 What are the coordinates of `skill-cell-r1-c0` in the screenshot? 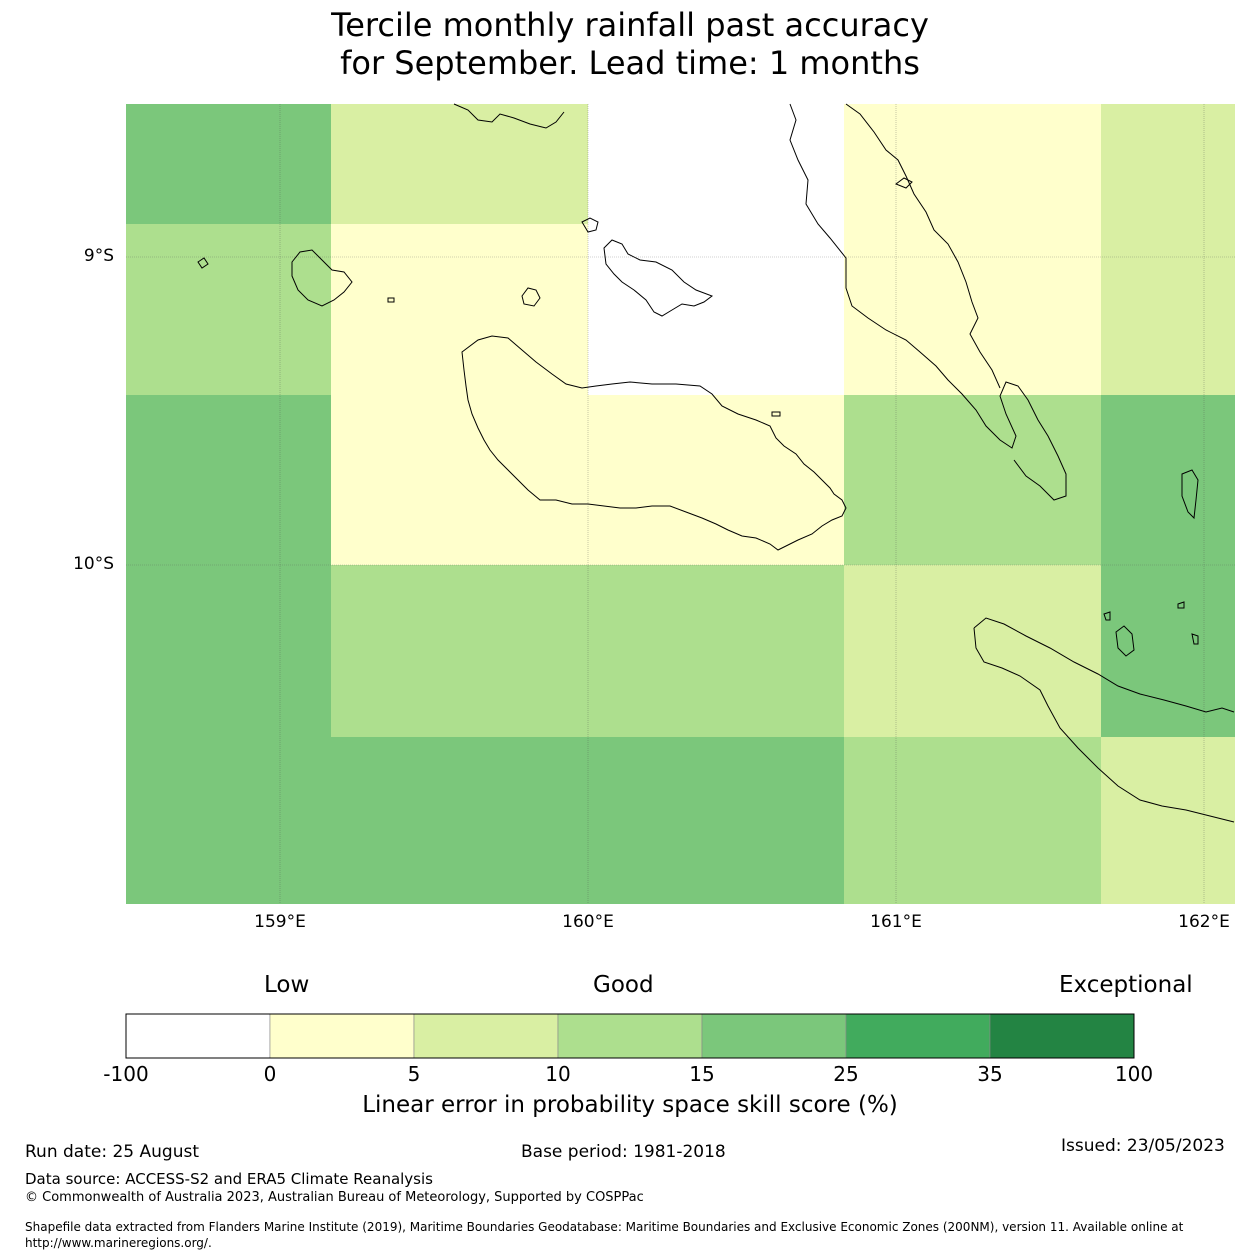 It's located at (228, 309).